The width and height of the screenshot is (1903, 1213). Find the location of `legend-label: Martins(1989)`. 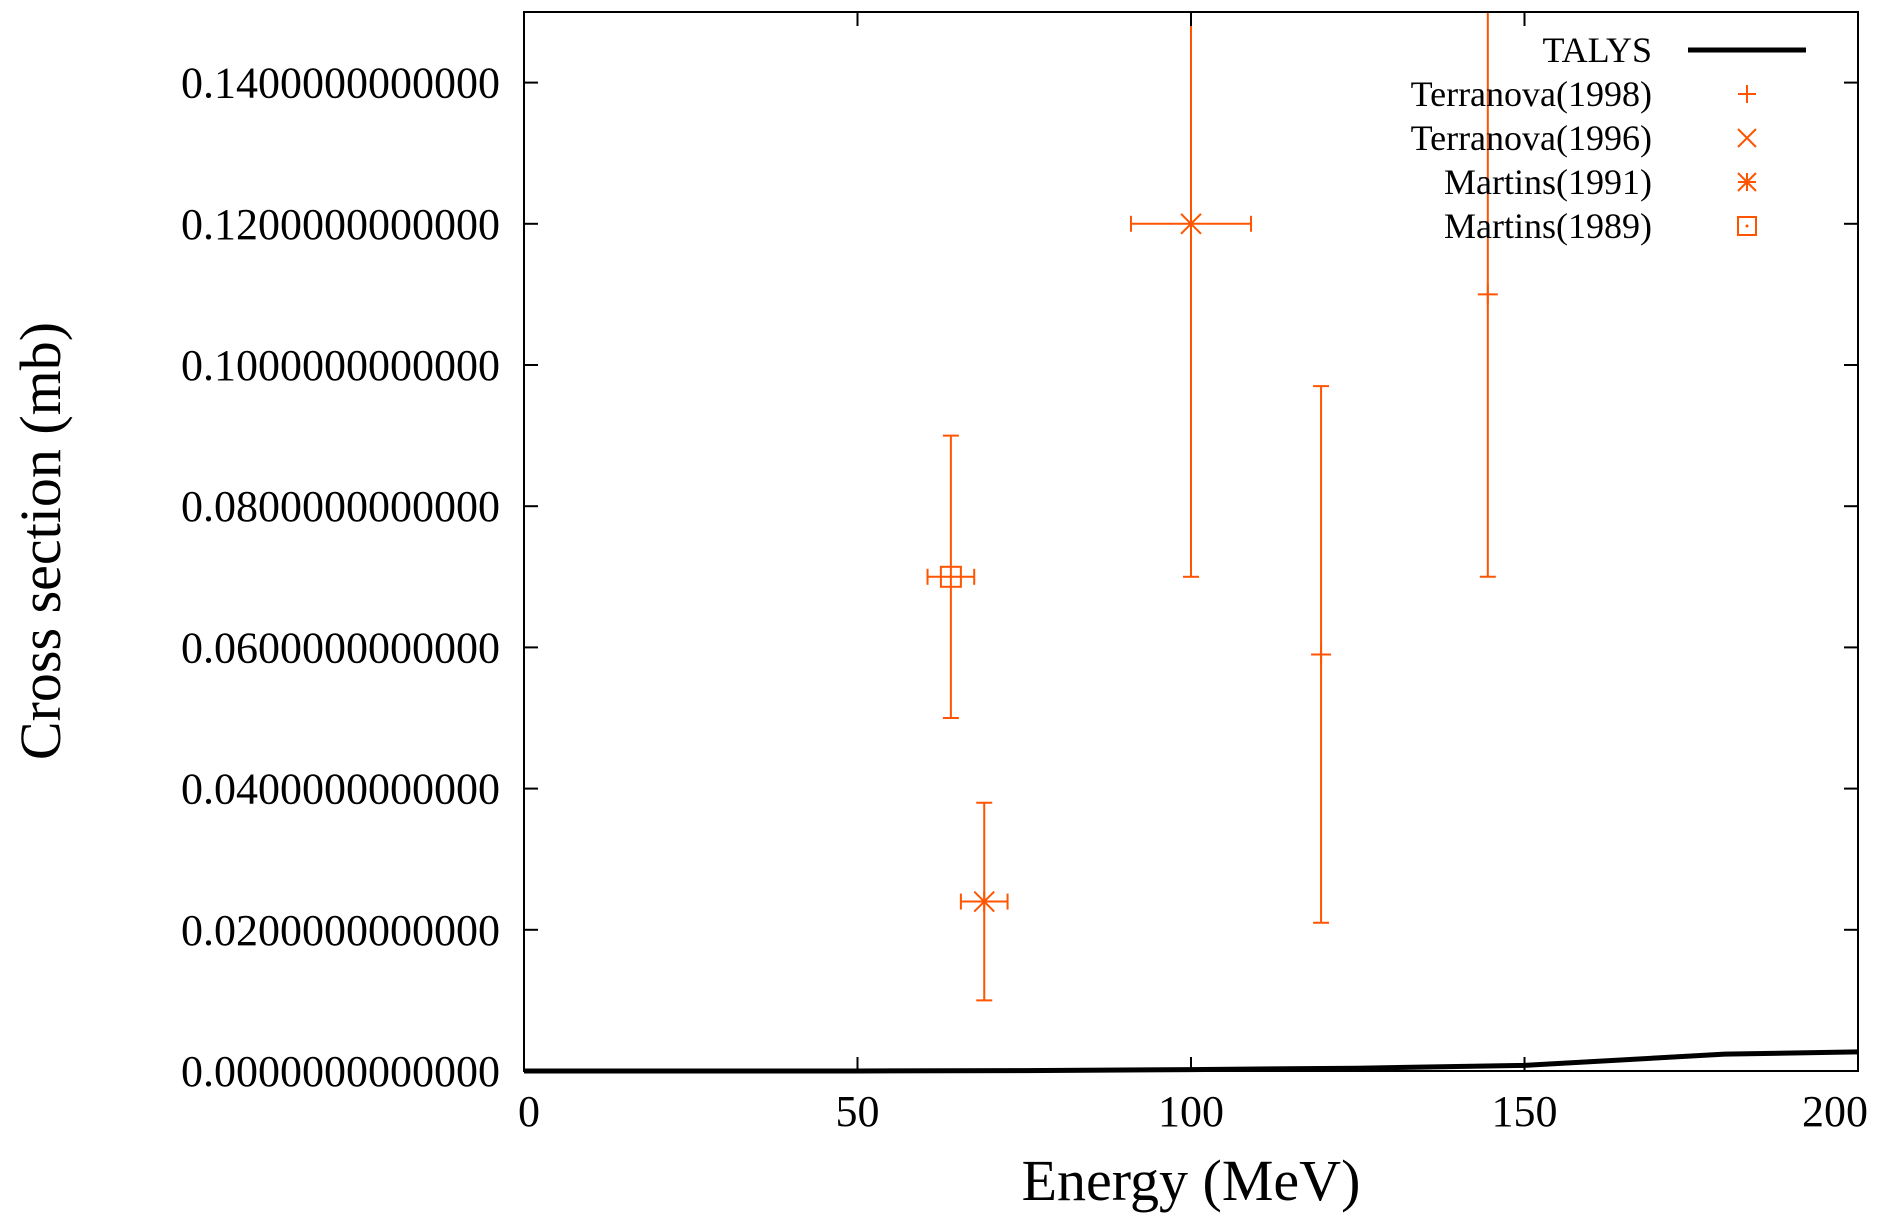

legend-label: Martins(1989) is located at coordinates (1548, 226).